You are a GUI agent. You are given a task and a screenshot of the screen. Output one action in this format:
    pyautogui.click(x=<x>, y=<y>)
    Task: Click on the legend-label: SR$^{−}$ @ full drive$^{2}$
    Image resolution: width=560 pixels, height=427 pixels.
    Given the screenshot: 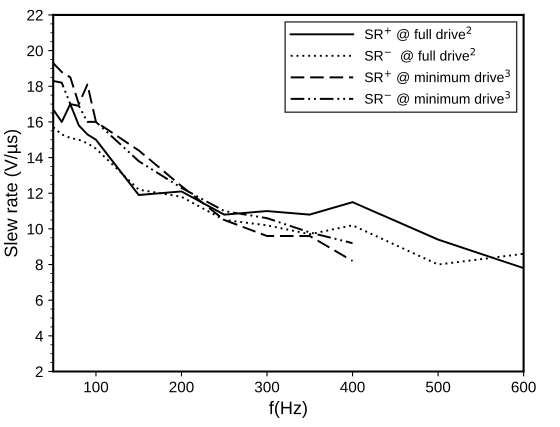 What is the action you would take?
    pyautogui.click(x=419, y=55)
    